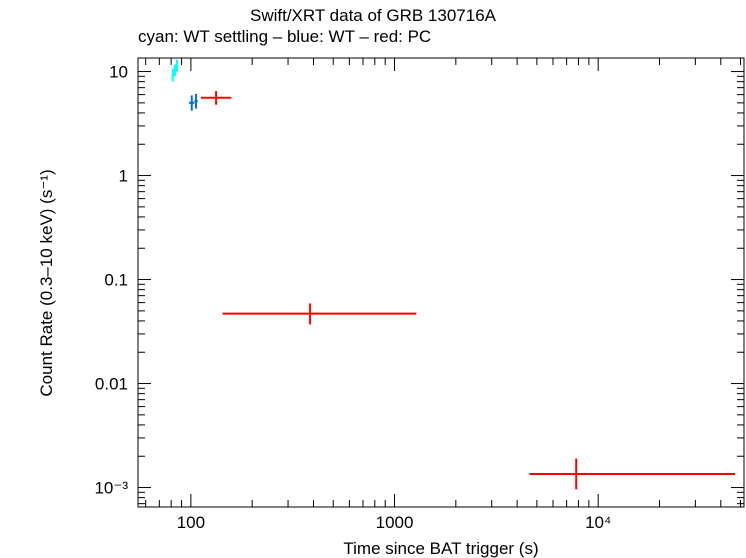  I want to click on y-tick-label: 10, so click(118, 72).